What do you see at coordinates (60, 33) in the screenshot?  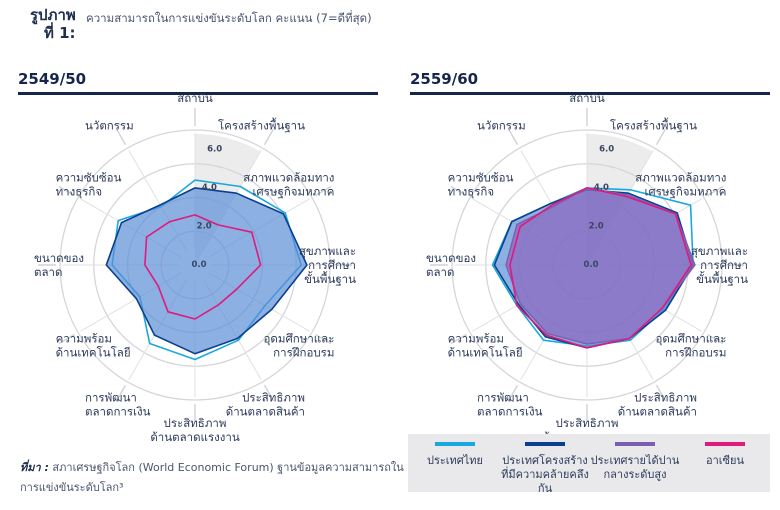 I see `figure-label-line2: ที่ 1:` at bounding box center [60, 33].